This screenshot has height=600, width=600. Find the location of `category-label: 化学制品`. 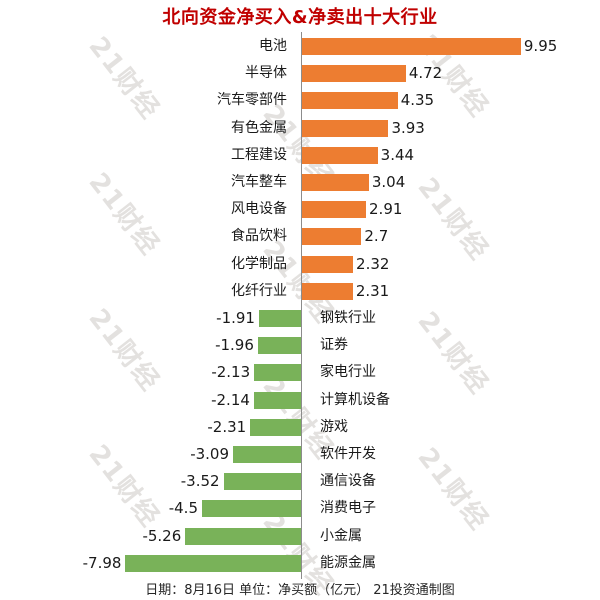

category-label: 化学制品 is located at coordinates (259, 263).